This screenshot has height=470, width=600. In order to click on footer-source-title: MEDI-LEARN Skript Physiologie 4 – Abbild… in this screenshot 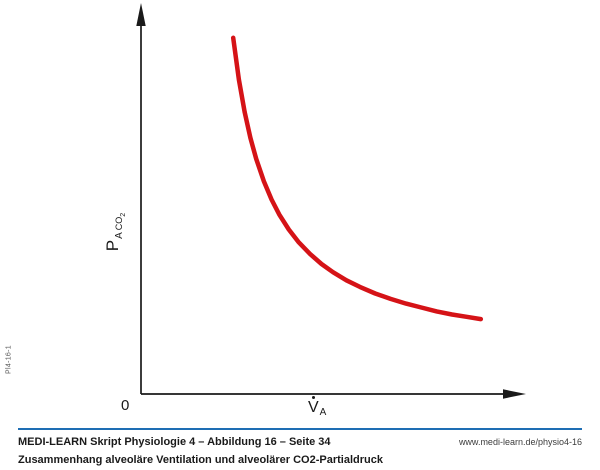, I will do `click(174, 442)`.